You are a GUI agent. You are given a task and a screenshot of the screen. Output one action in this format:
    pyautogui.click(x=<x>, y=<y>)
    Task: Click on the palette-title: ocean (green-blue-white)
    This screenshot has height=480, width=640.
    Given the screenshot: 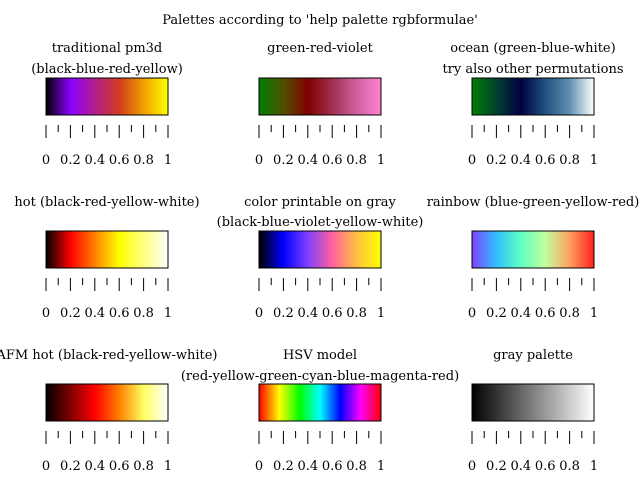 What is the action you would take?
    pyautogui.click(x=532, y=48)
    